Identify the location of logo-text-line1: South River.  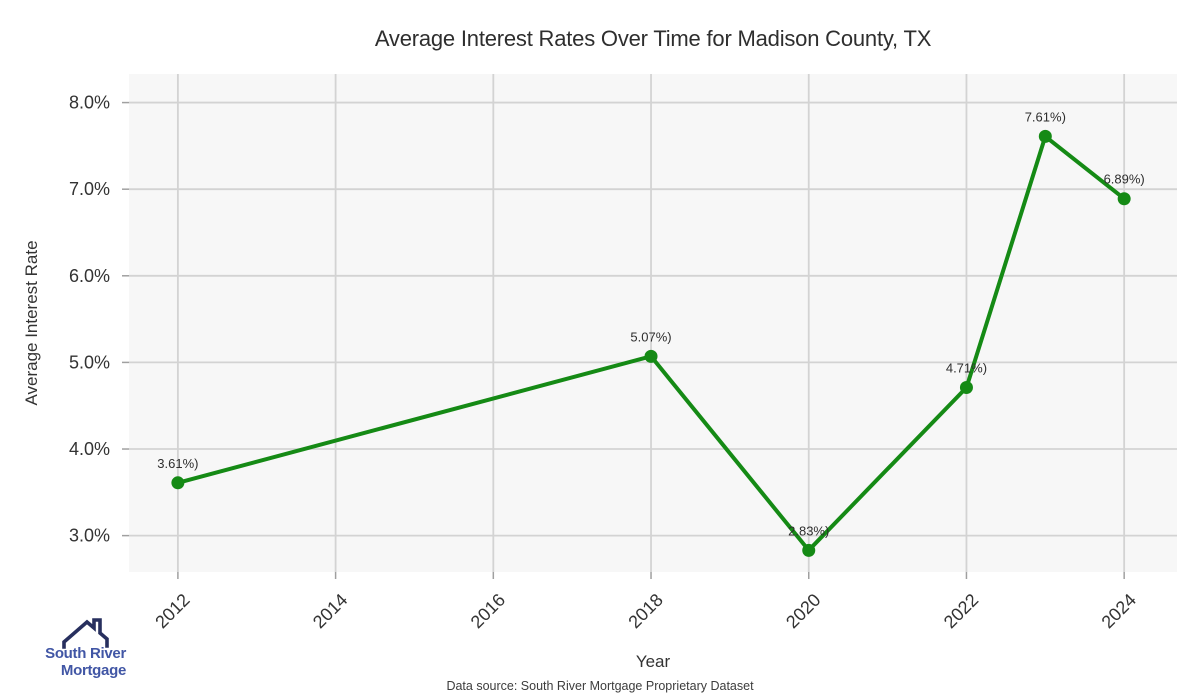
(85, 653).